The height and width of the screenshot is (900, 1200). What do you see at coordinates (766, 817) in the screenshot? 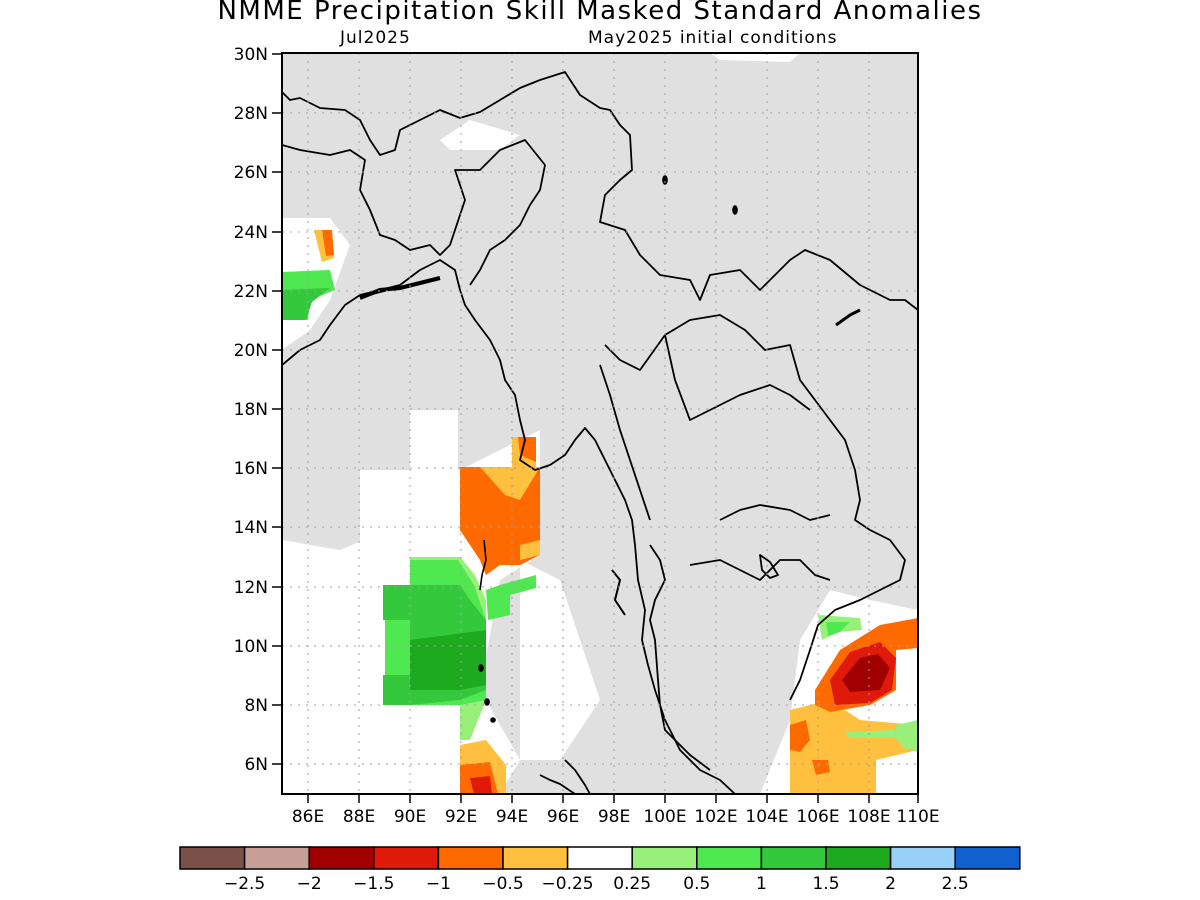
I see `lon-label: 104E` at bounding box center [766, 817].